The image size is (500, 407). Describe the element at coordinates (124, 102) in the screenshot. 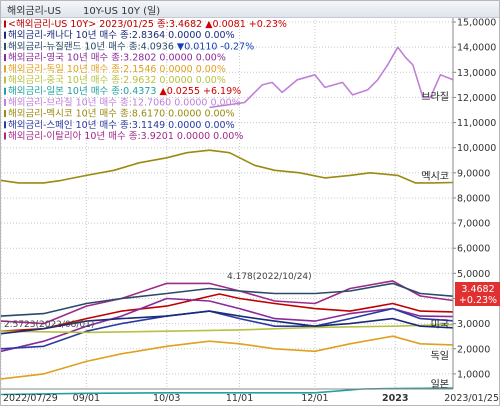

I see `legend-item: 해외금리-브라질 10년 매수 종:12.7060 0.0000 0.00%` at that location.